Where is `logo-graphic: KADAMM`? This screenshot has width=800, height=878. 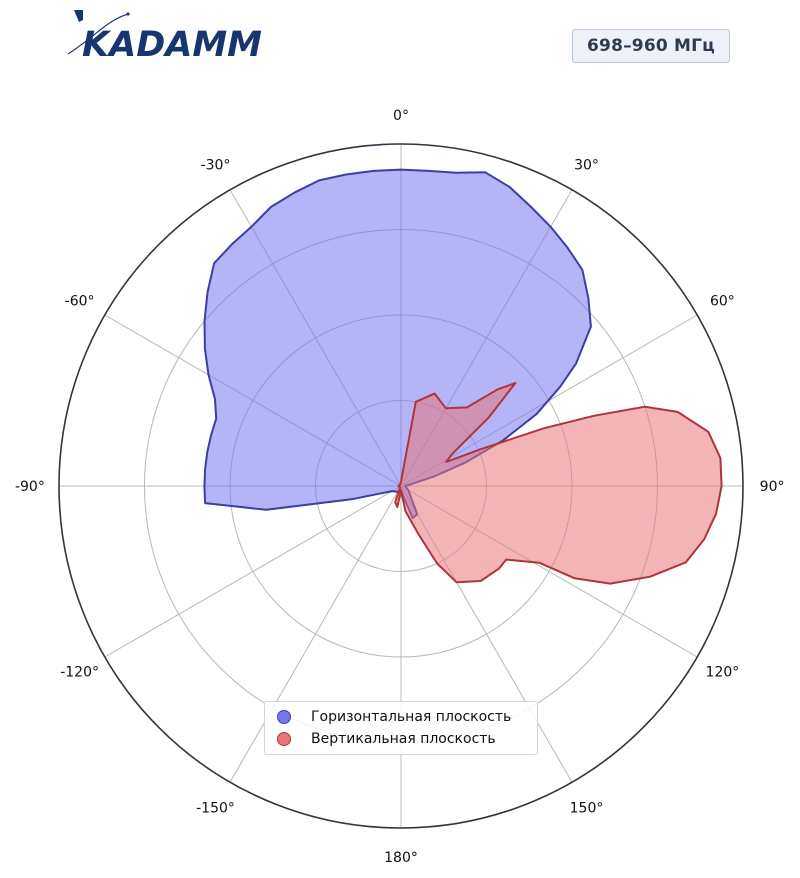 logo-graphic: KADAMM is located at coordinates (164, 37).